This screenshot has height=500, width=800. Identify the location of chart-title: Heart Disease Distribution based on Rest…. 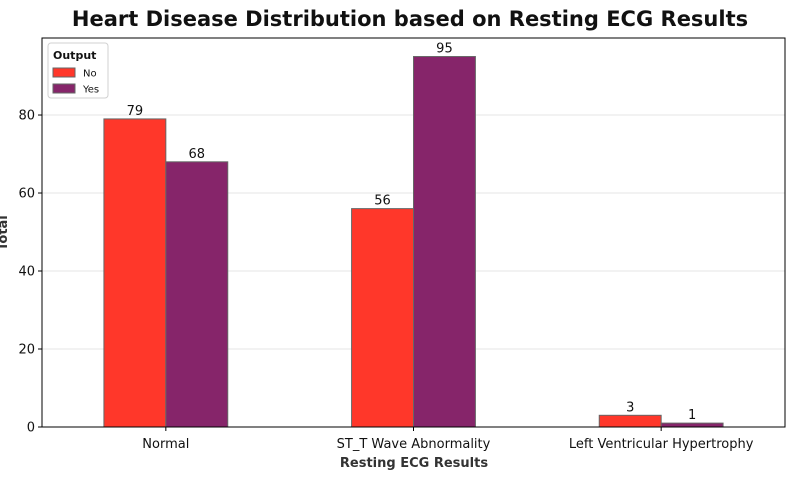
(410, 19).